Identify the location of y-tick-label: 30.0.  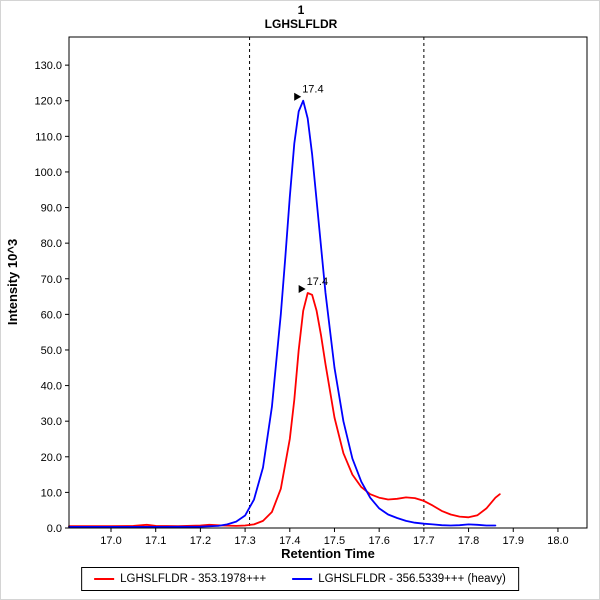
(51, 422).